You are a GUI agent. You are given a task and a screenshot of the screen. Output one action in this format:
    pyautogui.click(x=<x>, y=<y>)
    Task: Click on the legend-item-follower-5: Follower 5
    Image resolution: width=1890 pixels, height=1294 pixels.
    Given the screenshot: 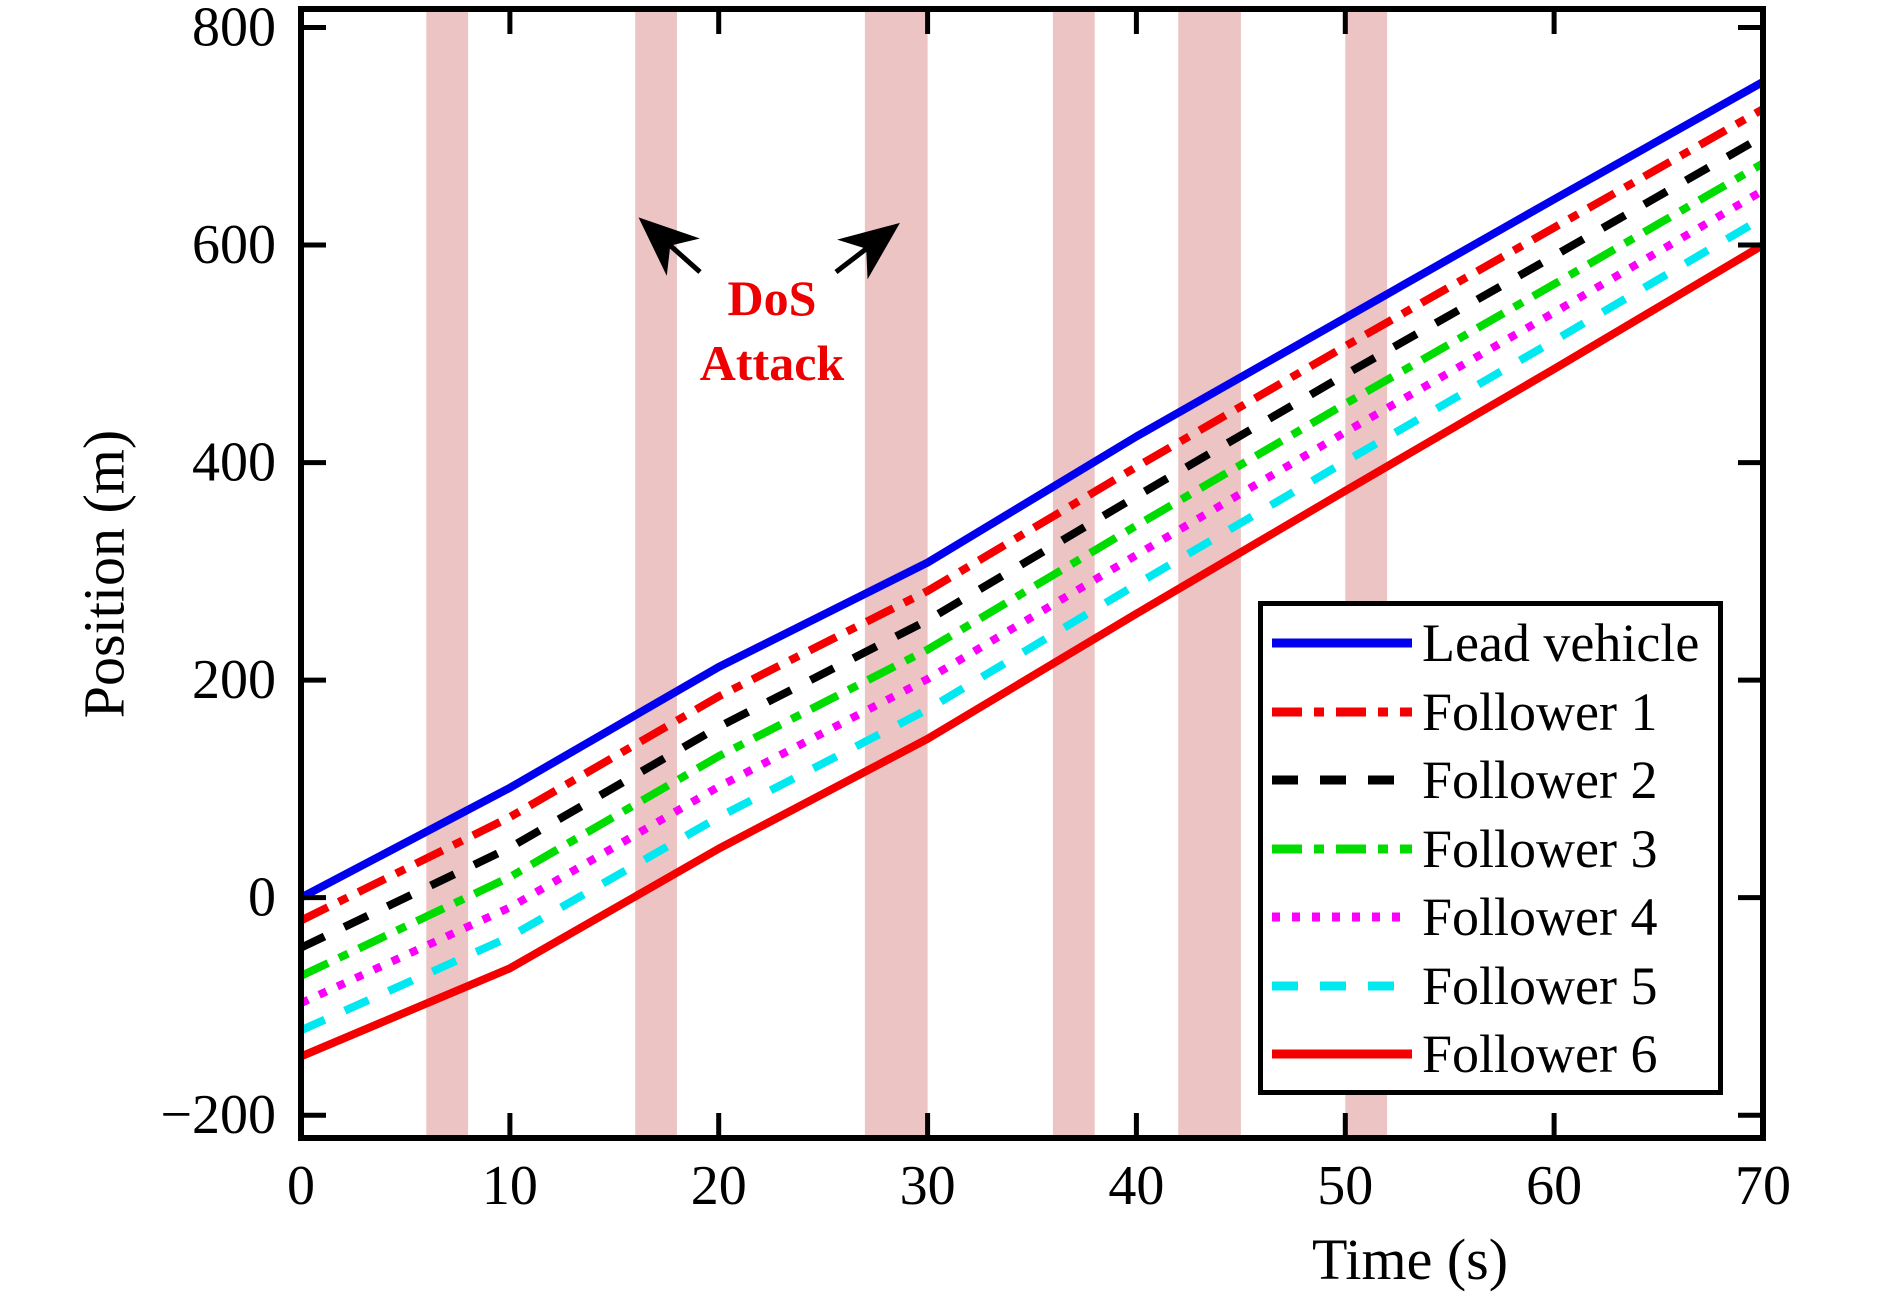 What is the action you would take?
    pyautogui.click(x=1488, y=986)
    